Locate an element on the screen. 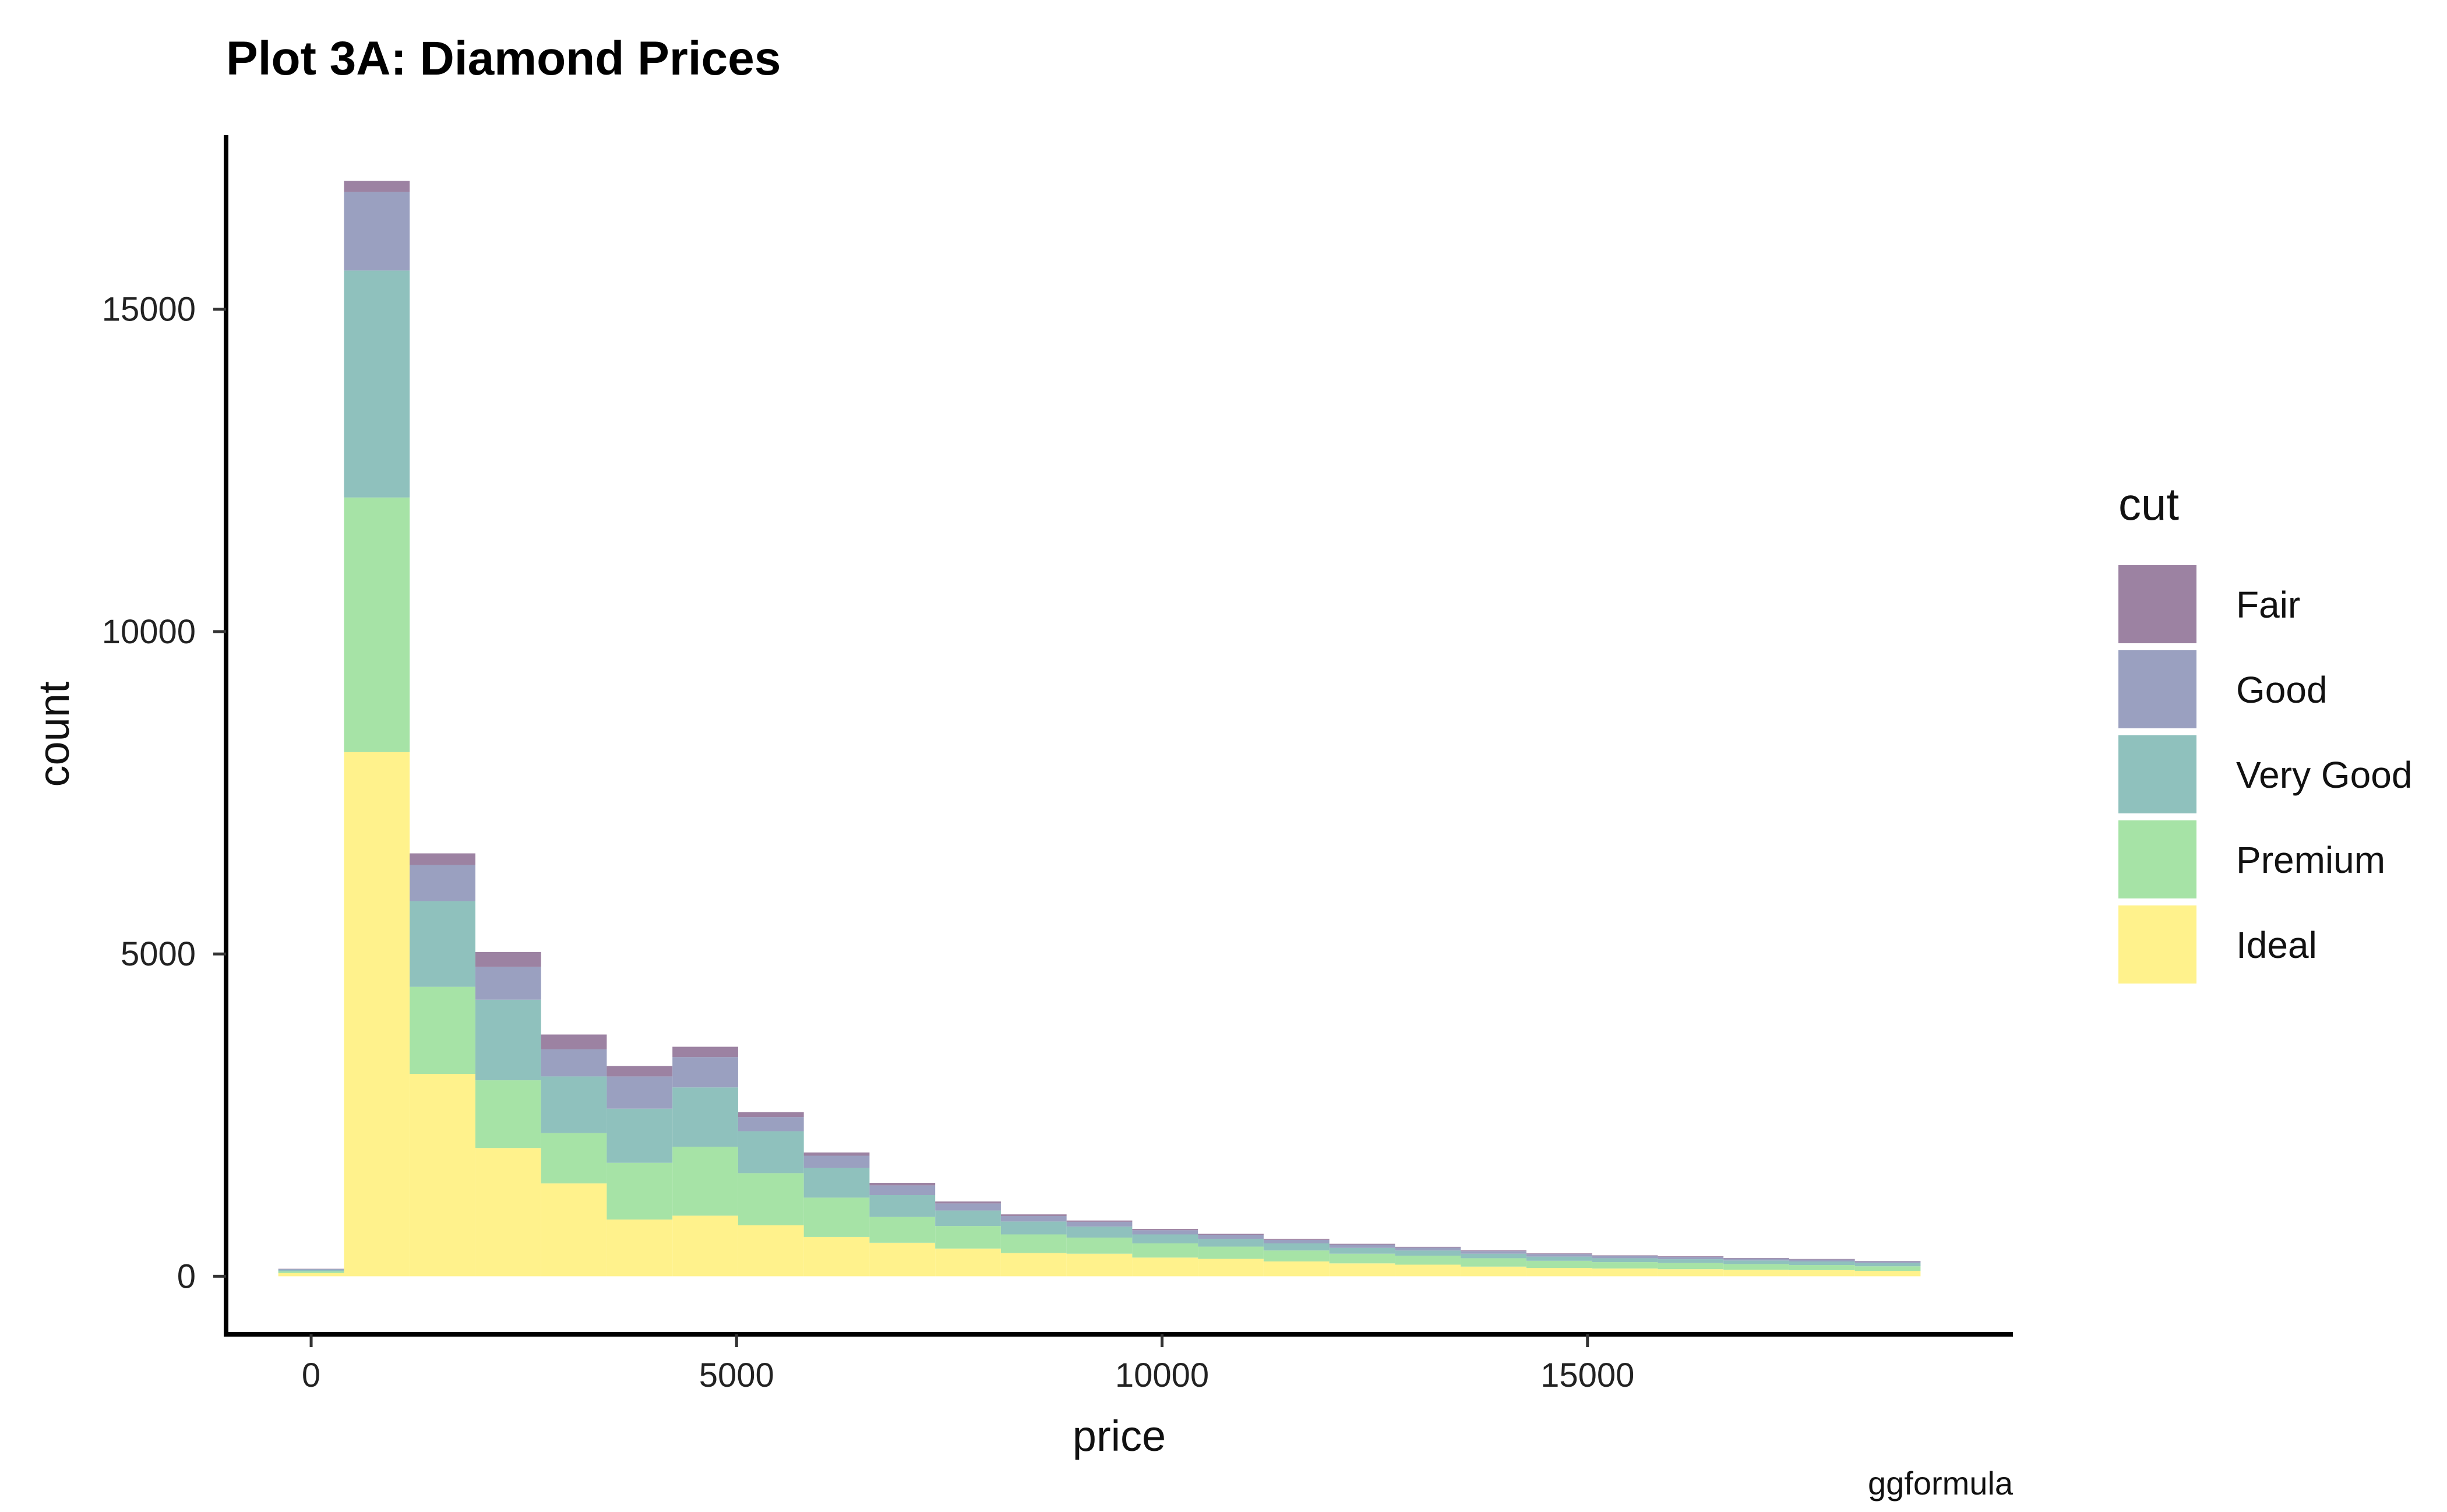 The width and height of the screenshot is (2447, 1512). legend-key-very-good is located at coordinates (2157, 774).